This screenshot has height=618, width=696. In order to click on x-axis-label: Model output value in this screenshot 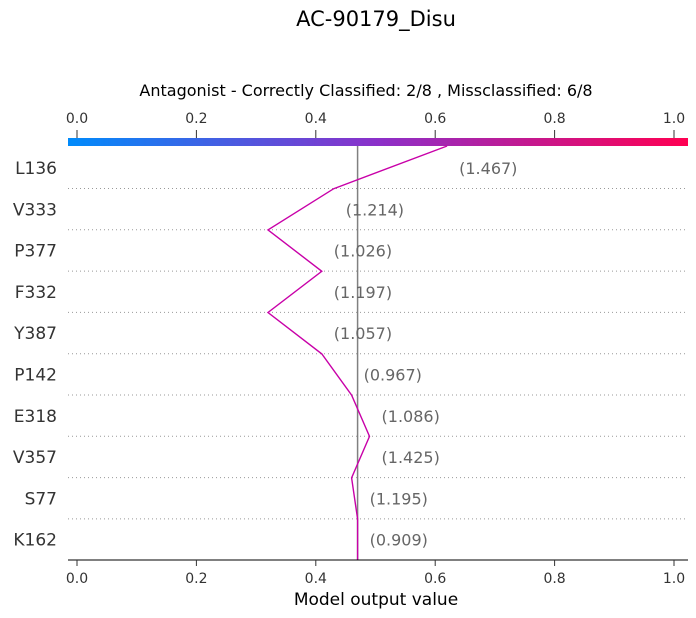, I will do `click(376, 600)`.